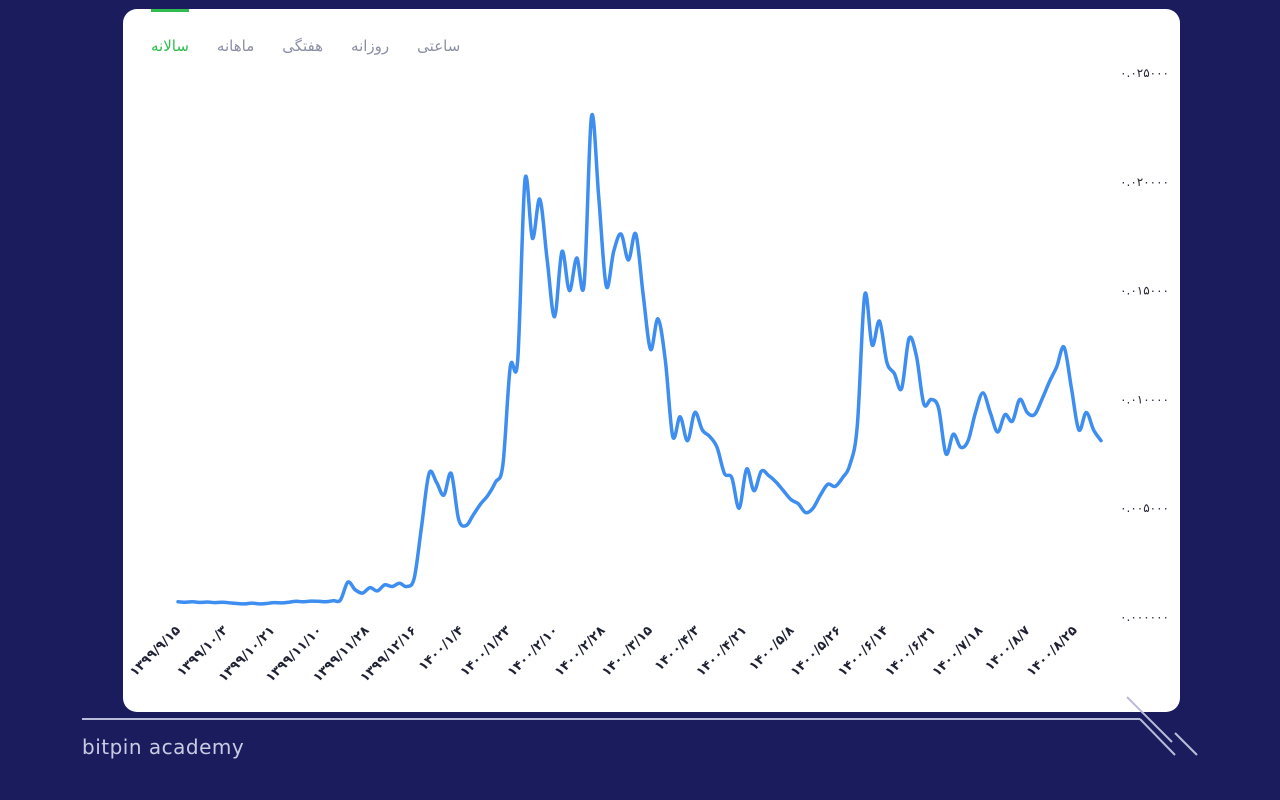 This screenshot has height=800, width=1280. I want to click on timeframe-tabs: سالانه ماهانه هفتگی روزانه ساعتی, so click(305, 46).